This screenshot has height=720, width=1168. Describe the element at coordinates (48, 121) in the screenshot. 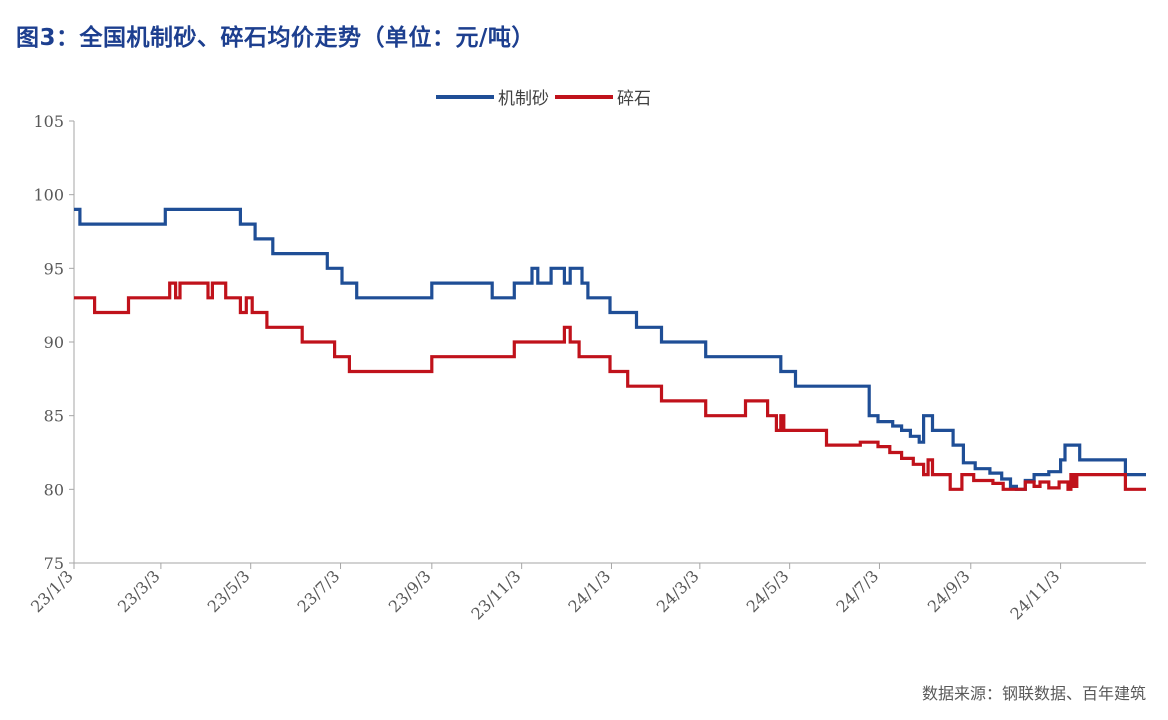

I see `y-tick-label: 105` at that location.